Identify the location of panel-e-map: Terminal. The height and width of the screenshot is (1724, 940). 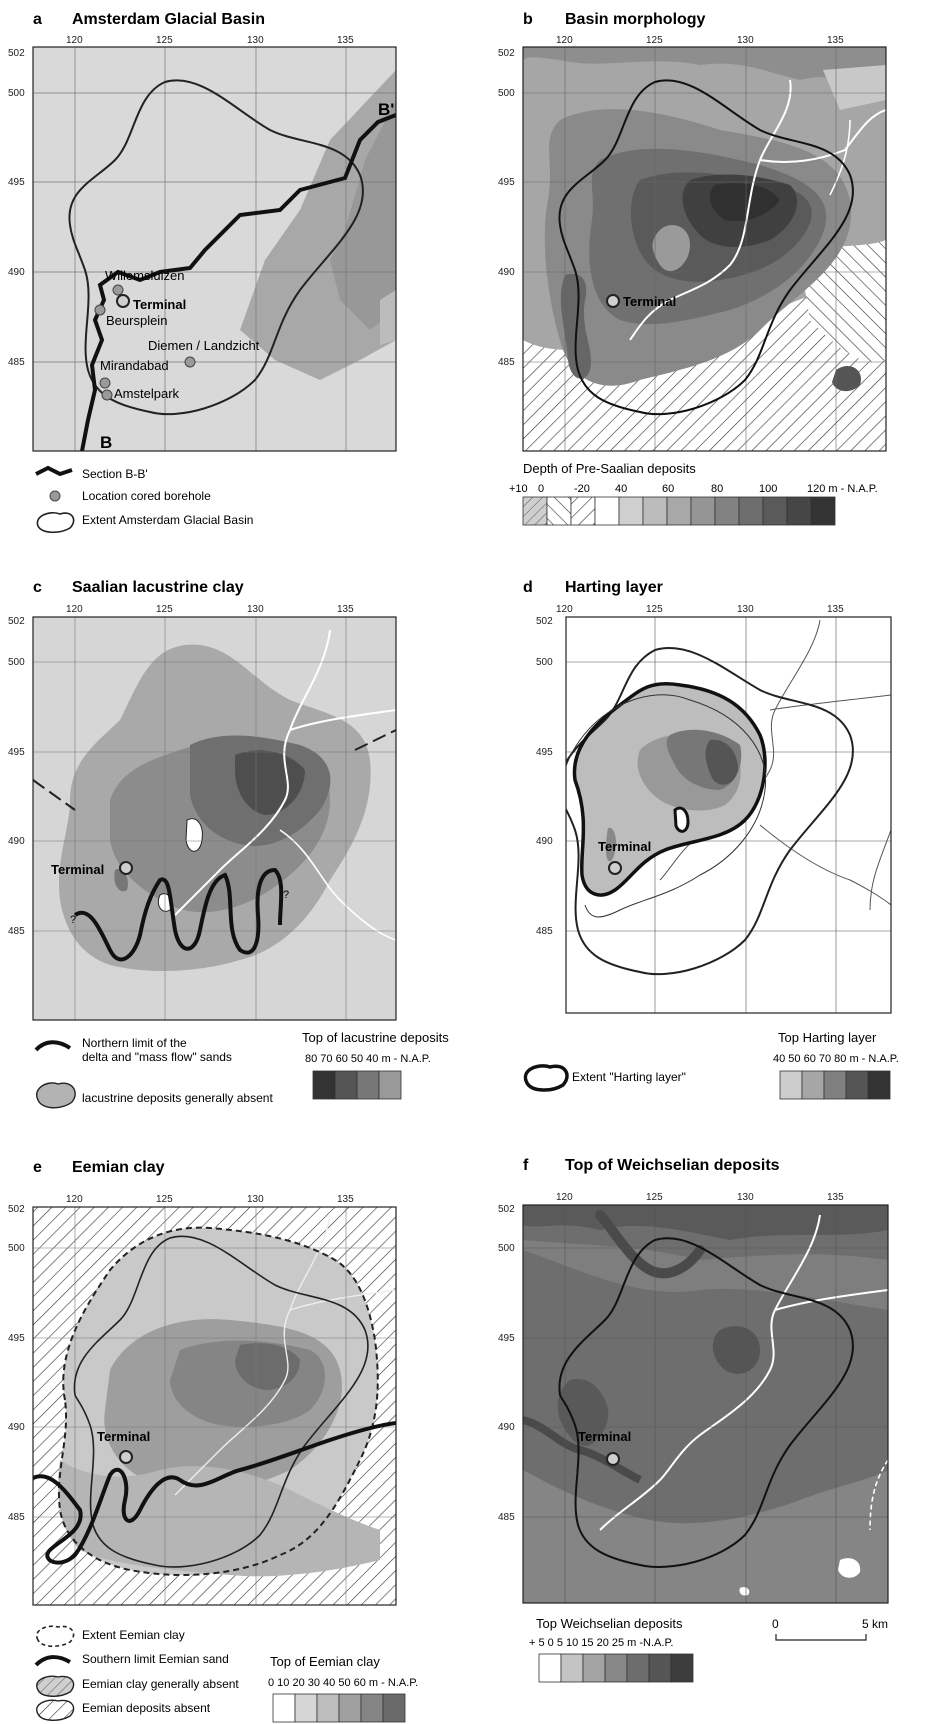
(214, 1406).